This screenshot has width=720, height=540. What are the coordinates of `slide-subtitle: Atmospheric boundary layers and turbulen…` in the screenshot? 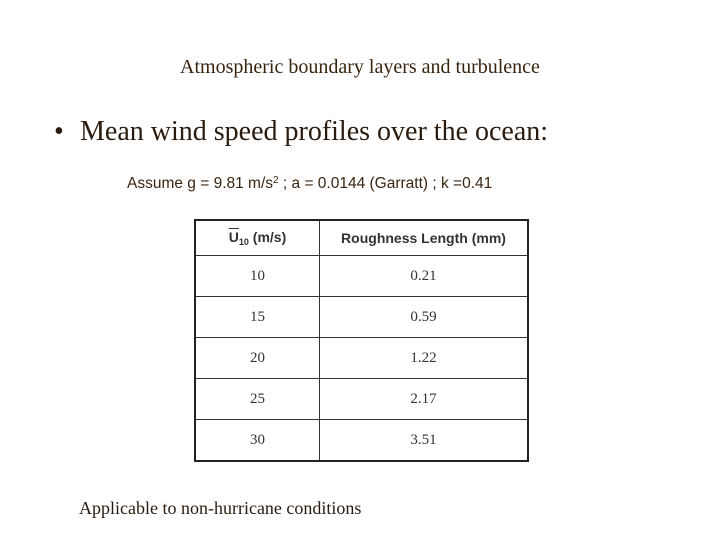 It's located at (360, 67).